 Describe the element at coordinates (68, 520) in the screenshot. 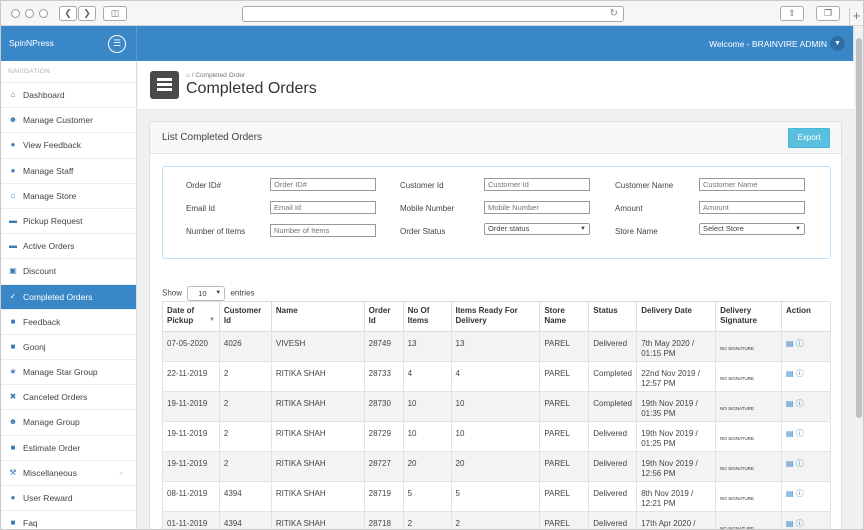

I see `sidebar-item-faq: ■ Faq` at that location.